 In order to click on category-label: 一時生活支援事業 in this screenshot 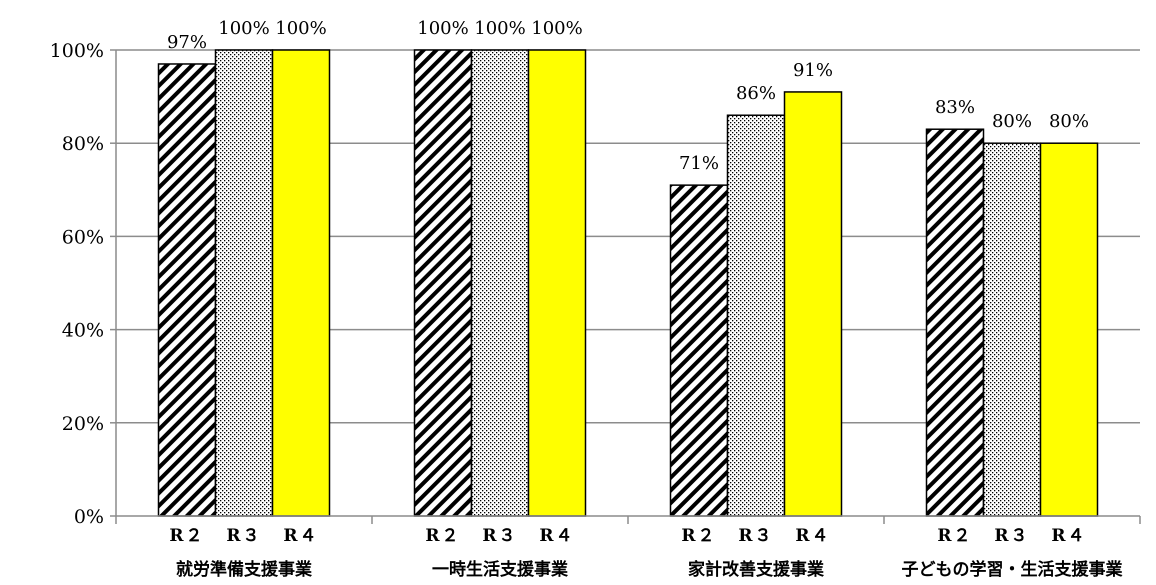, I will do `click(500, 569)`.